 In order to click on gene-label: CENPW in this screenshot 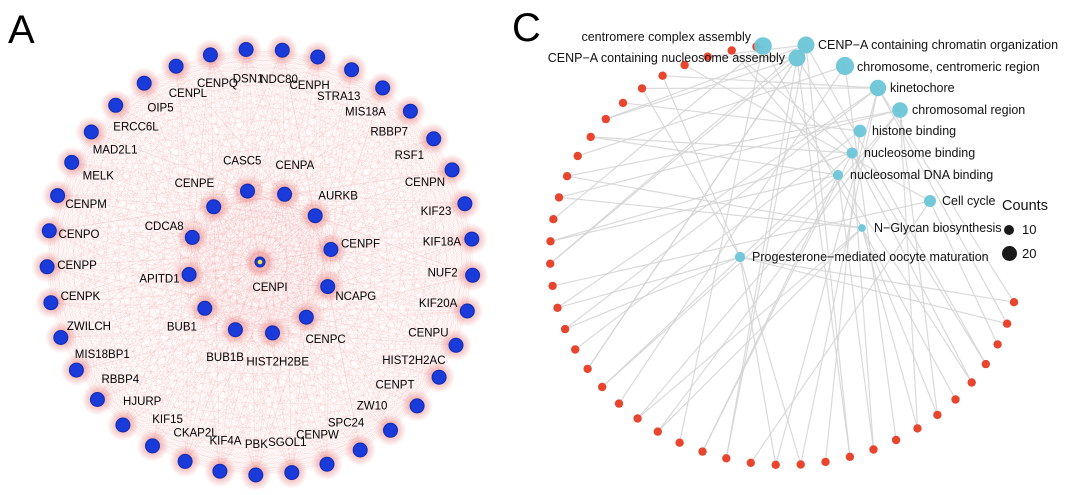, I will do `click(317, 436)`.